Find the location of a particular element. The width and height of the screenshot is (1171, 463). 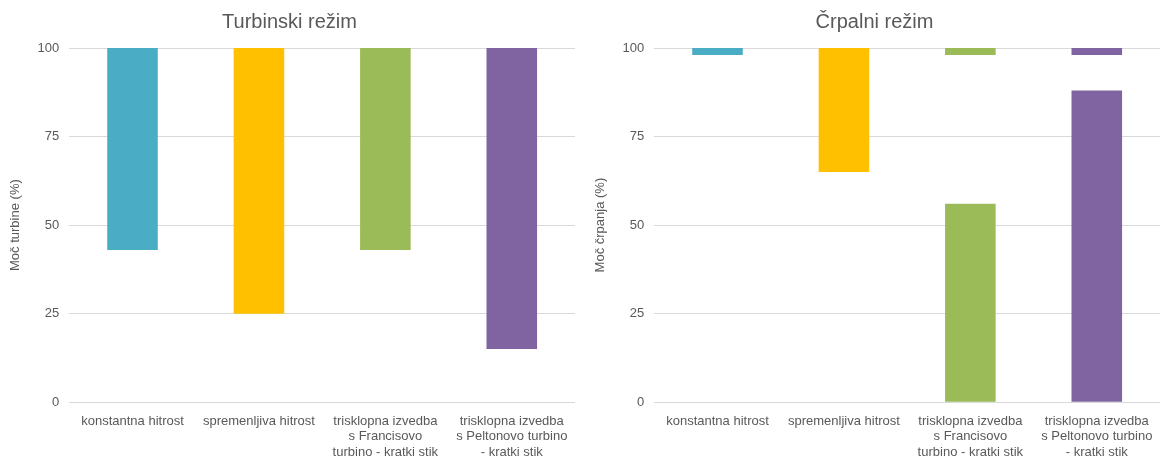

y-axis-title: Moč črpanja (%) is located at coordinates (600, 225).